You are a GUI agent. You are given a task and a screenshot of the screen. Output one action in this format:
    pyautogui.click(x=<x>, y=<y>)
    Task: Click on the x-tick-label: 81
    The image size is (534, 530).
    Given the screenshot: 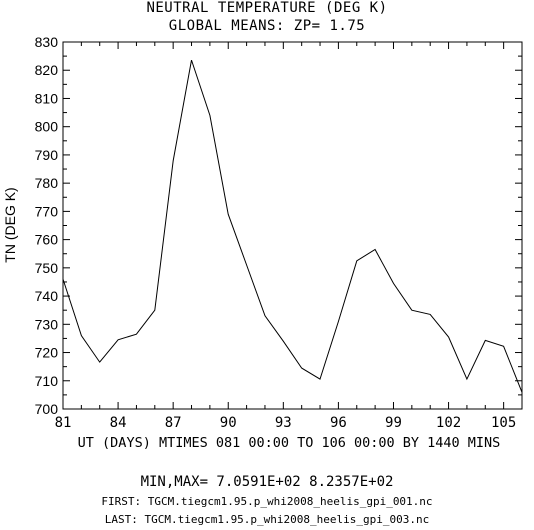 What is the action you would take?
    pyautogui.click(x=63, y=423)
    